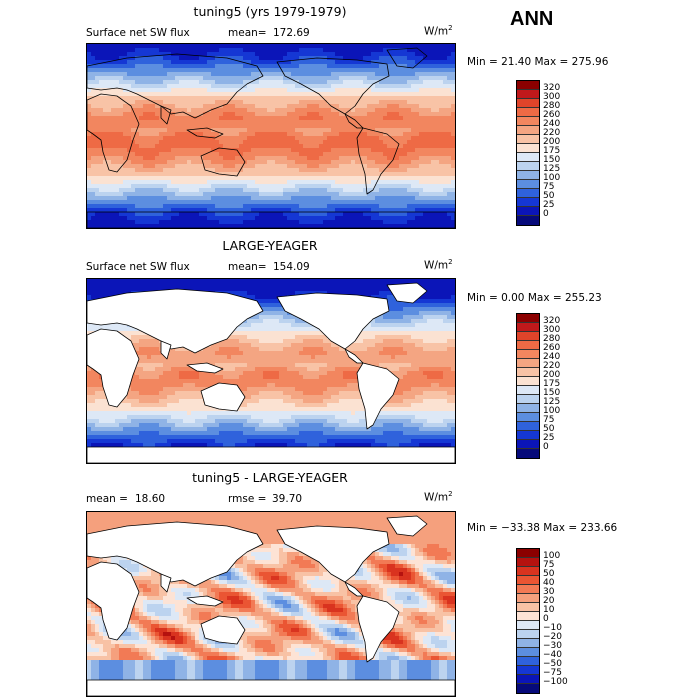 The height and width of the screenshot is (700, 700). I want to click on colorbar-test, so click(528, 153).